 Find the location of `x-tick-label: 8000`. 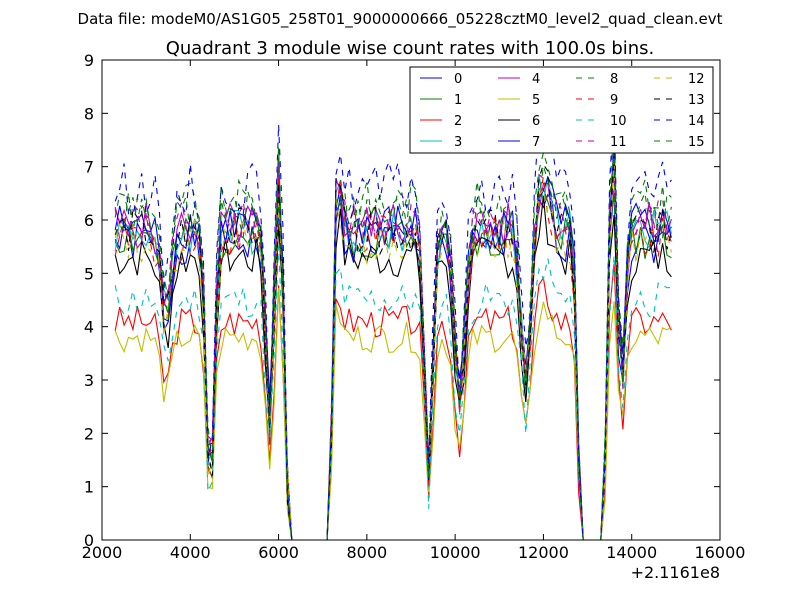

x-tick-label: 8000 is located at coordinates (366, 552).